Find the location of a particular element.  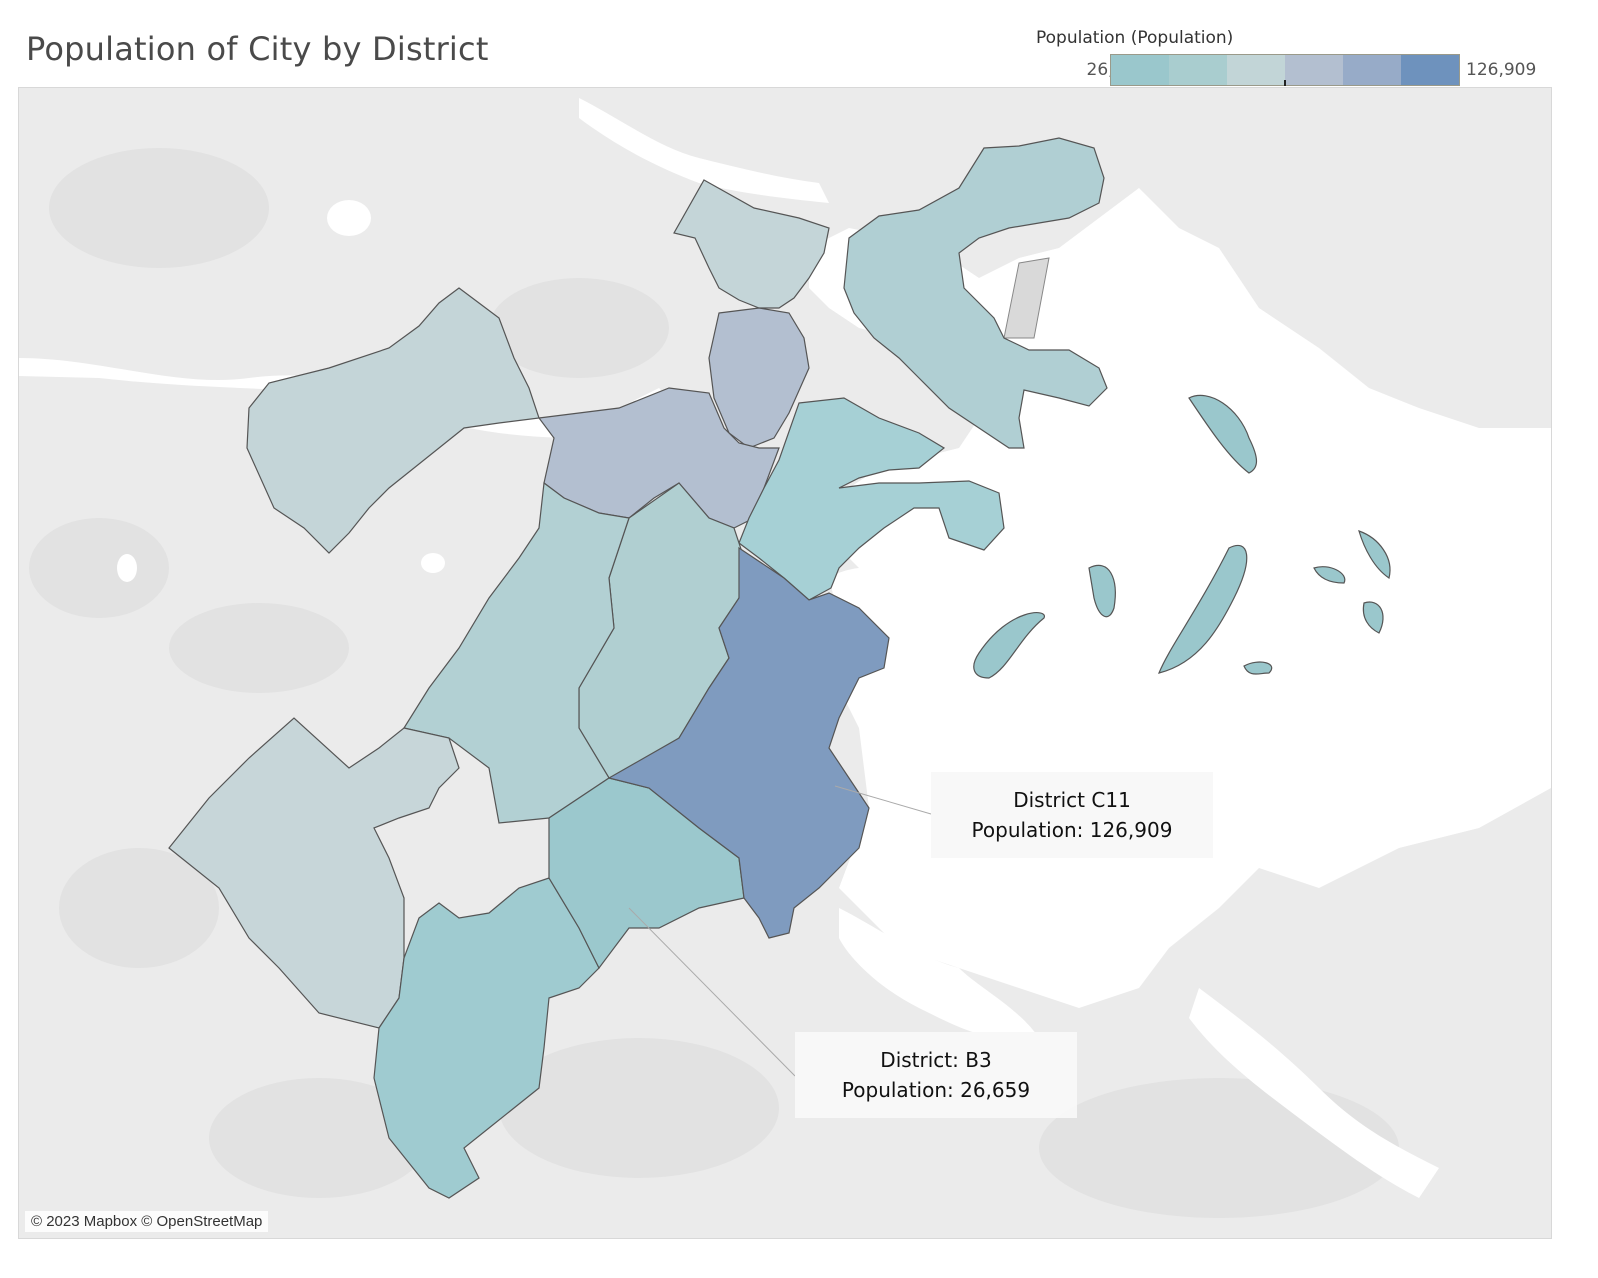

district-A15 is located at coordinates (751, 244).